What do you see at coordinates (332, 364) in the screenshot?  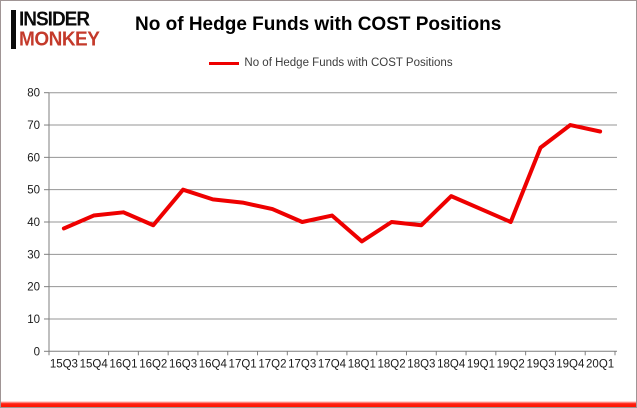 I see `x-tick-label-17Q4: 17Q4` at bounding box center [332, 364].